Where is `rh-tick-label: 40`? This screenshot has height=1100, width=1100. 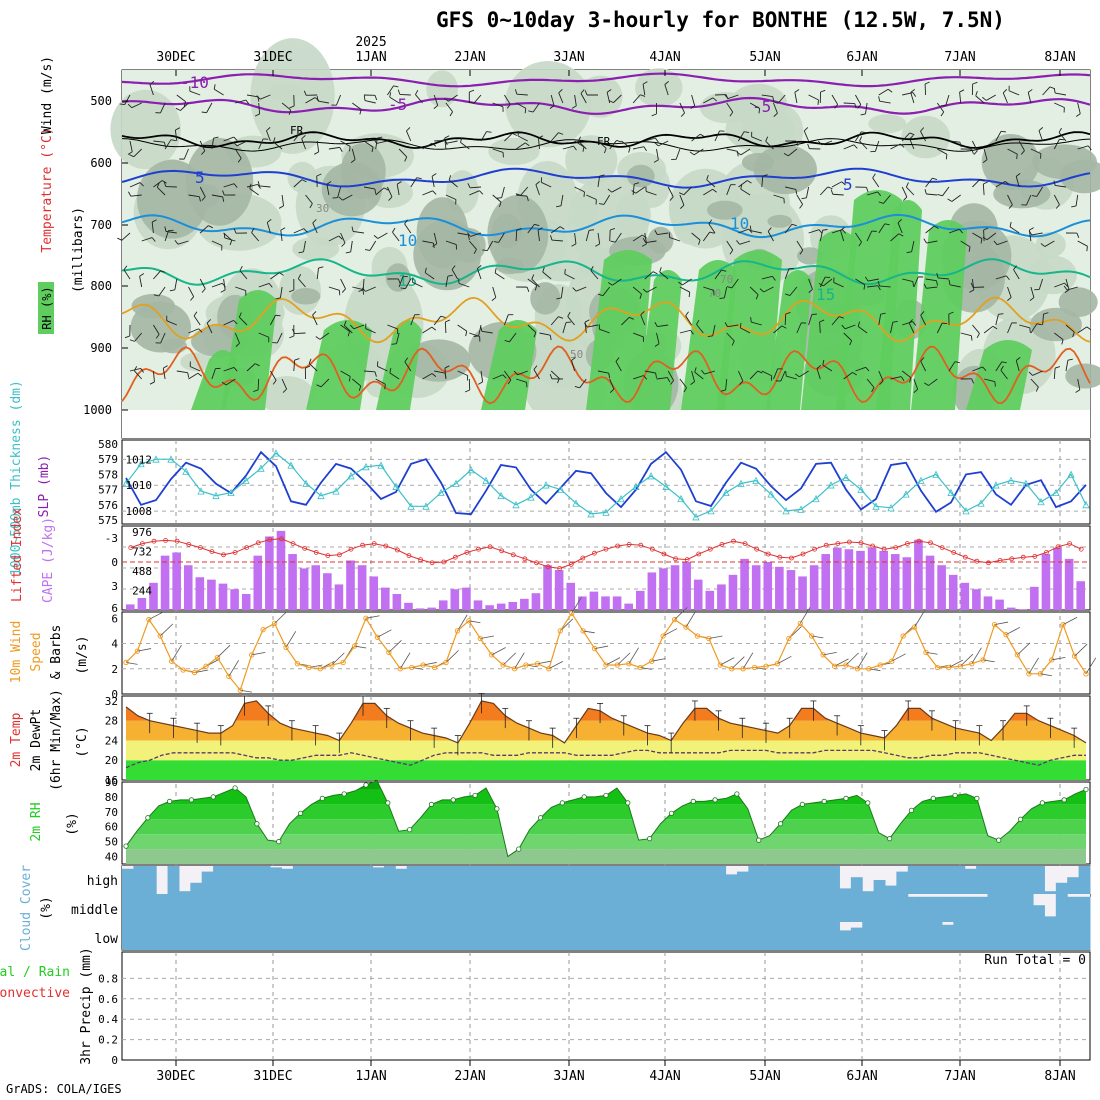 rh-tick-label: 40 is located at coordinates (111, 857).